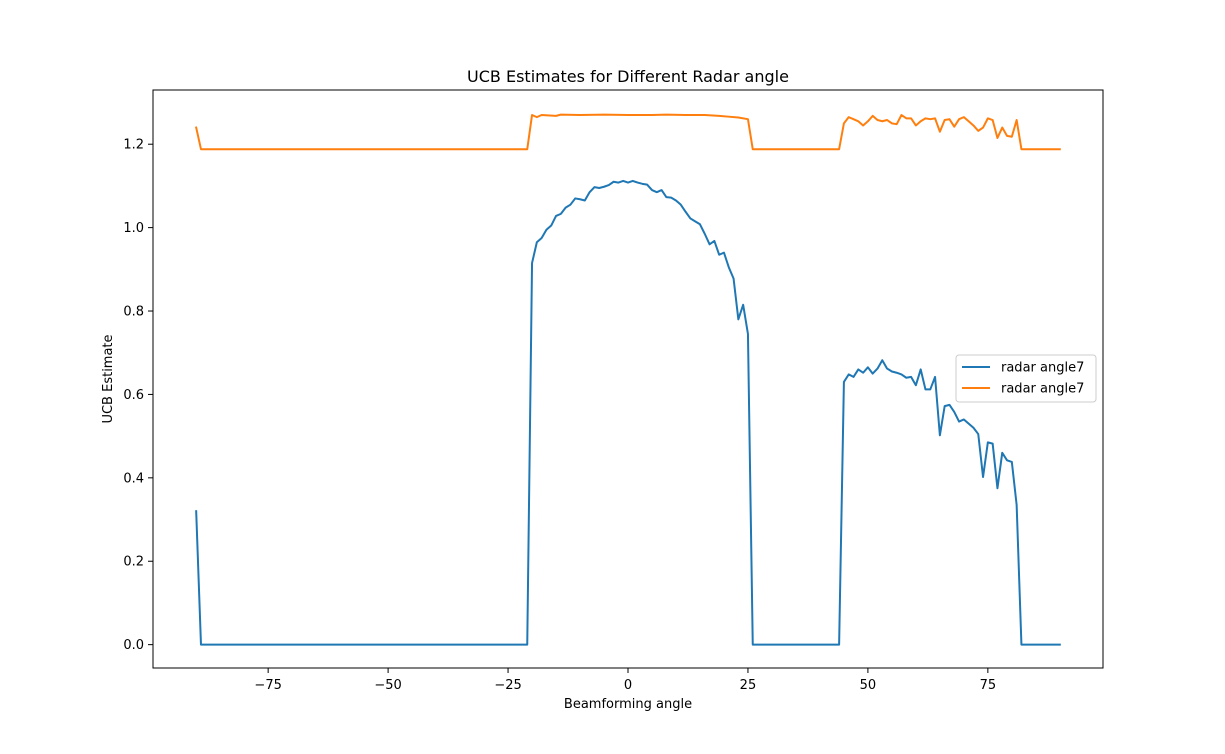  I want to click on x-tick-label: −50, so click(387, 685).